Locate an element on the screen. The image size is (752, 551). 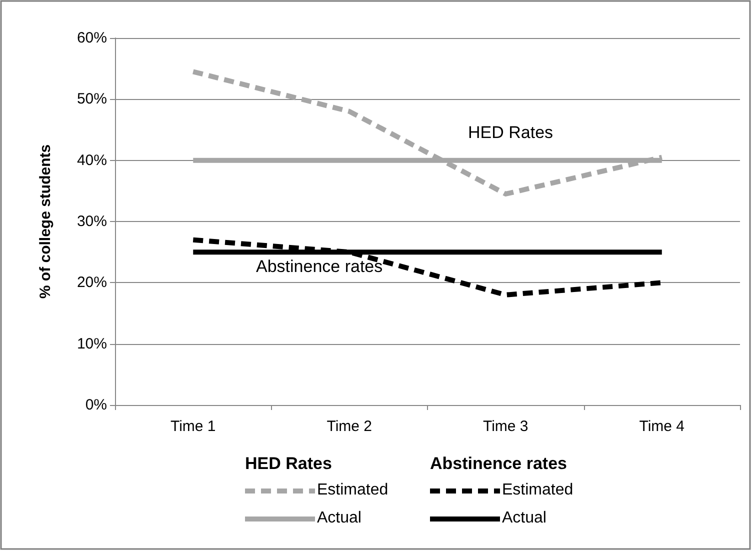
y-tick-label: 60% is located at coordinates (91, 38).